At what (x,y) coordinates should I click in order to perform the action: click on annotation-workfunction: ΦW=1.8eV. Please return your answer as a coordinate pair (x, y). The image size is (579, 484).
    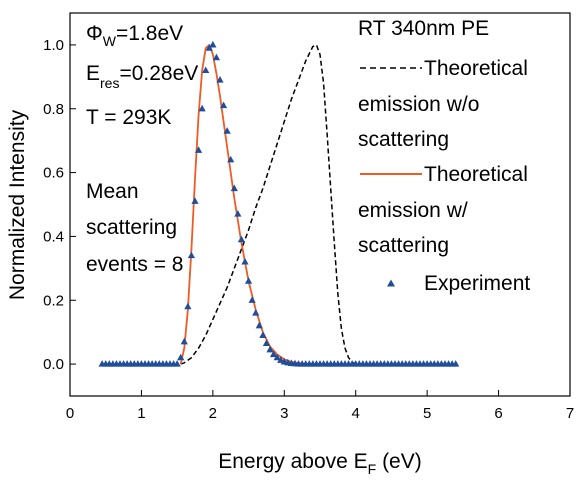
    Looking at the image, I should click on (134, 35).